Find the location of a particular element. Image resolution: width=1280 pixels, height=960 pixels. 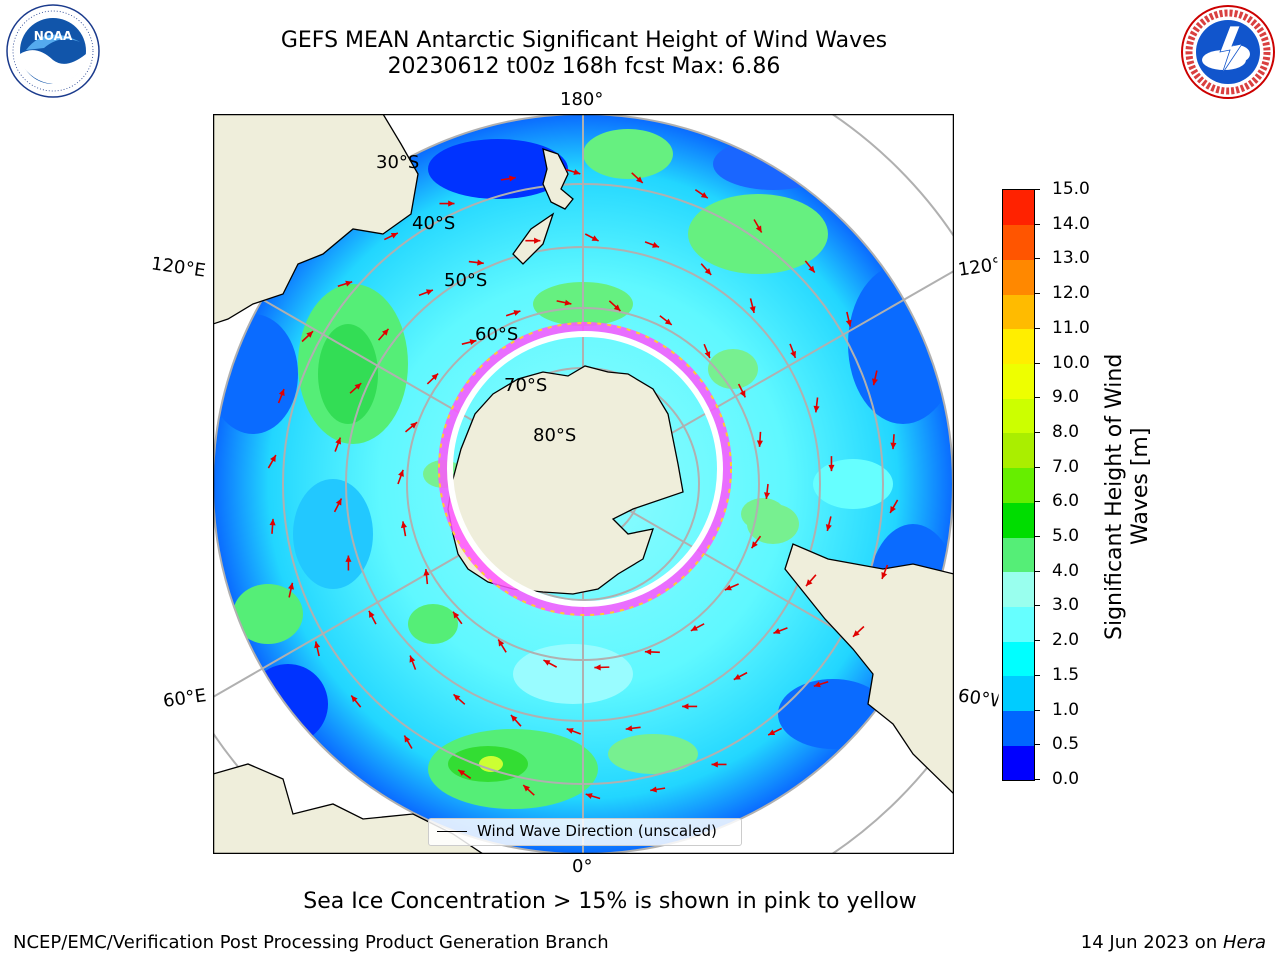

colorbar-tick-label: 4.0 is located at coordinates (1066, 570).